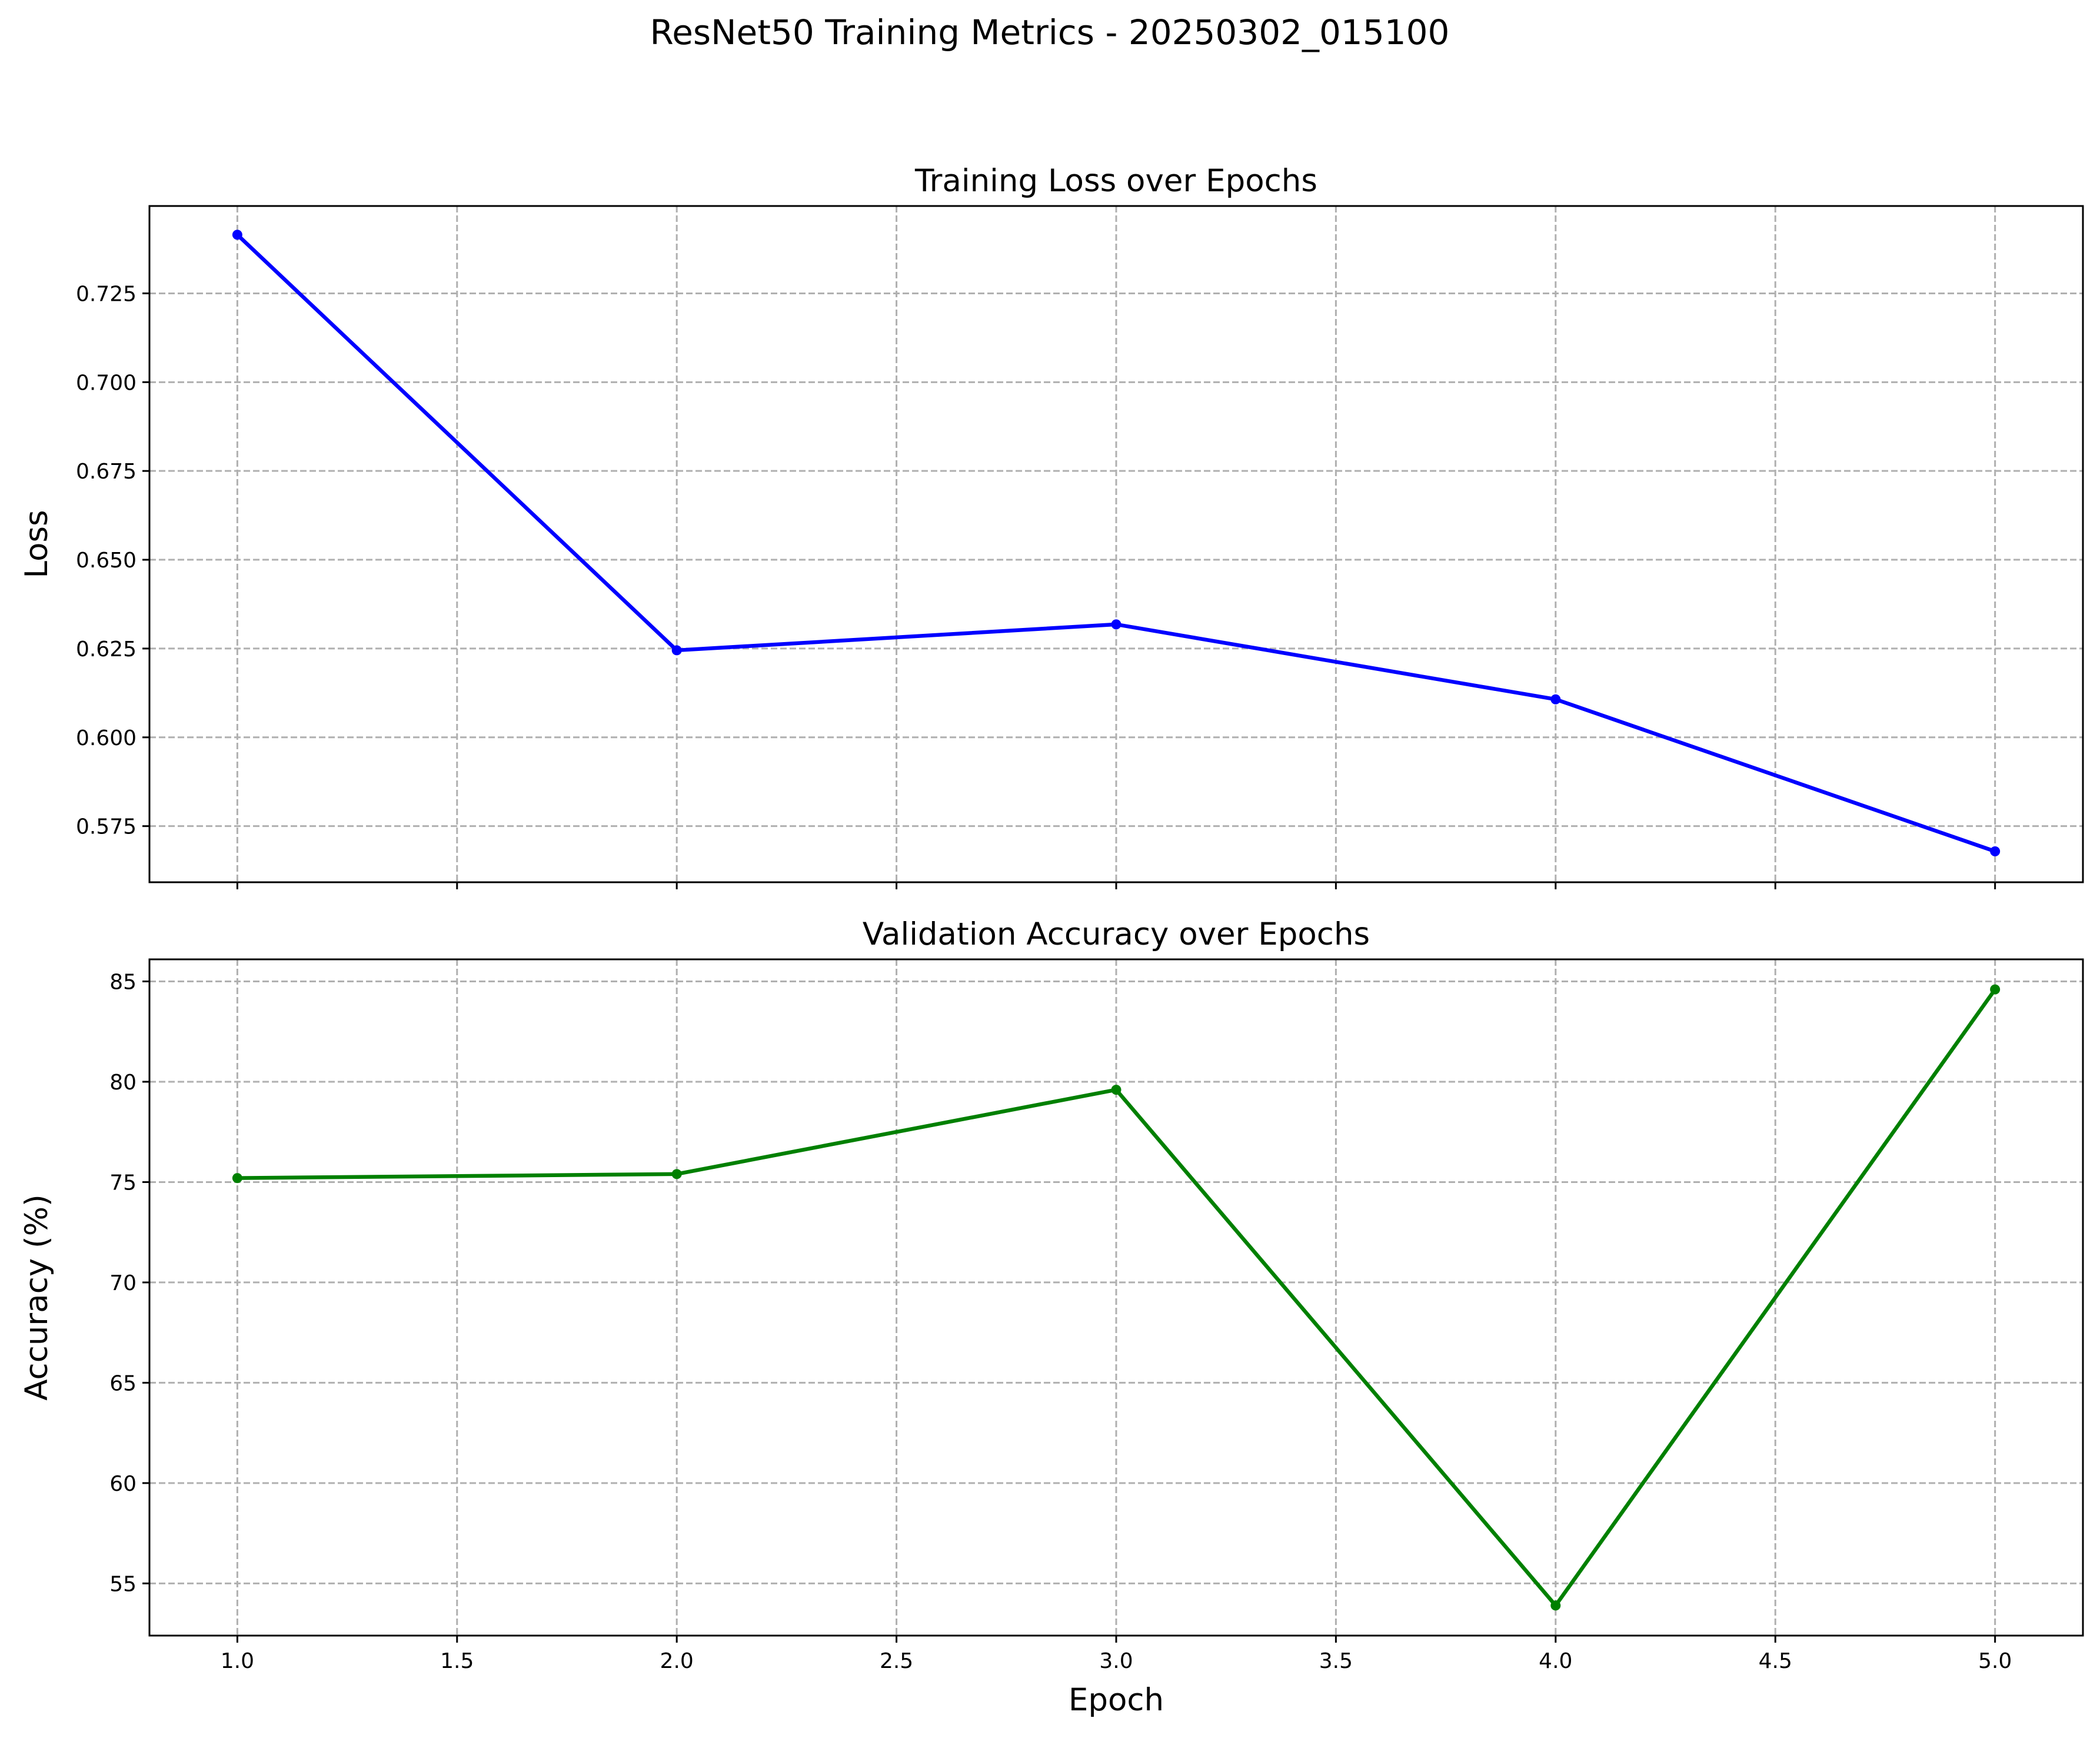  Describe the element at coordinates (1116, 1661) in the screenshot. I see `x-tick-label: 3.0` at that location.